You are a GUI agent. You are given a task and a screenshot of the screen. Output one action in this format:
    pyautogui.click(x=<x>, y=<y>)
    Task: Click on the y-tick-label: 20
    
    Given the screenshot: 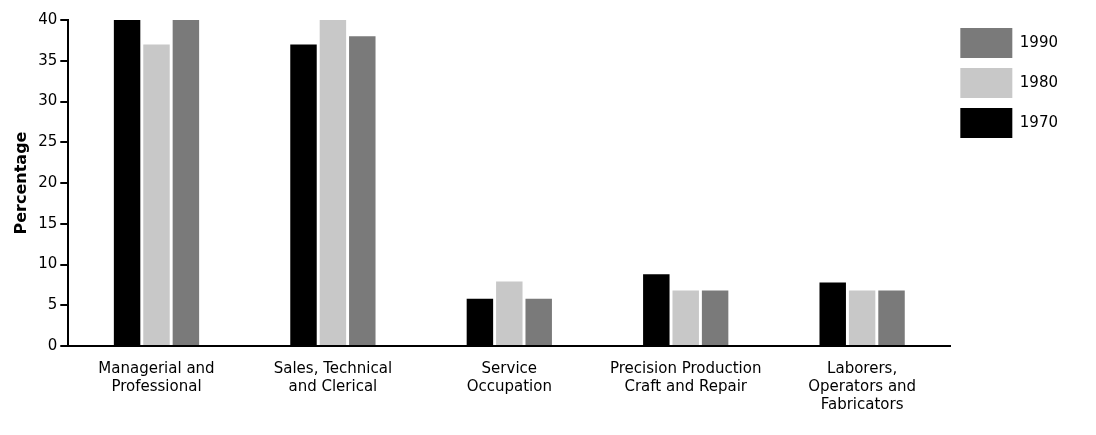 What is the action you would take?
    pyautogui.click(x=48, y=181)
    